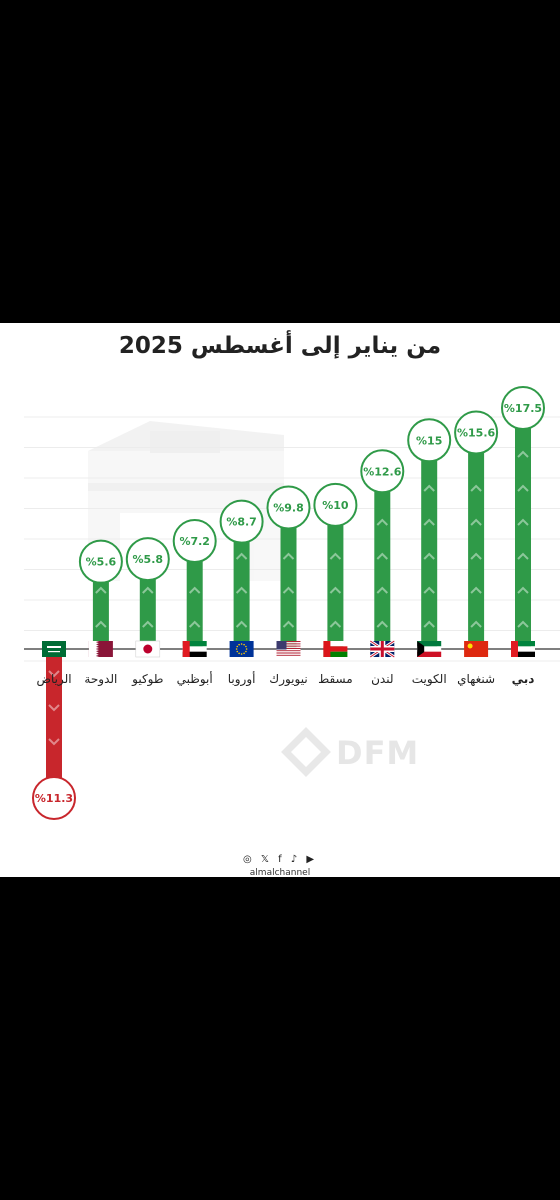 This screenshot has height=1200, width=560. I want to click on data-label: %5.6, so click(101, 562).